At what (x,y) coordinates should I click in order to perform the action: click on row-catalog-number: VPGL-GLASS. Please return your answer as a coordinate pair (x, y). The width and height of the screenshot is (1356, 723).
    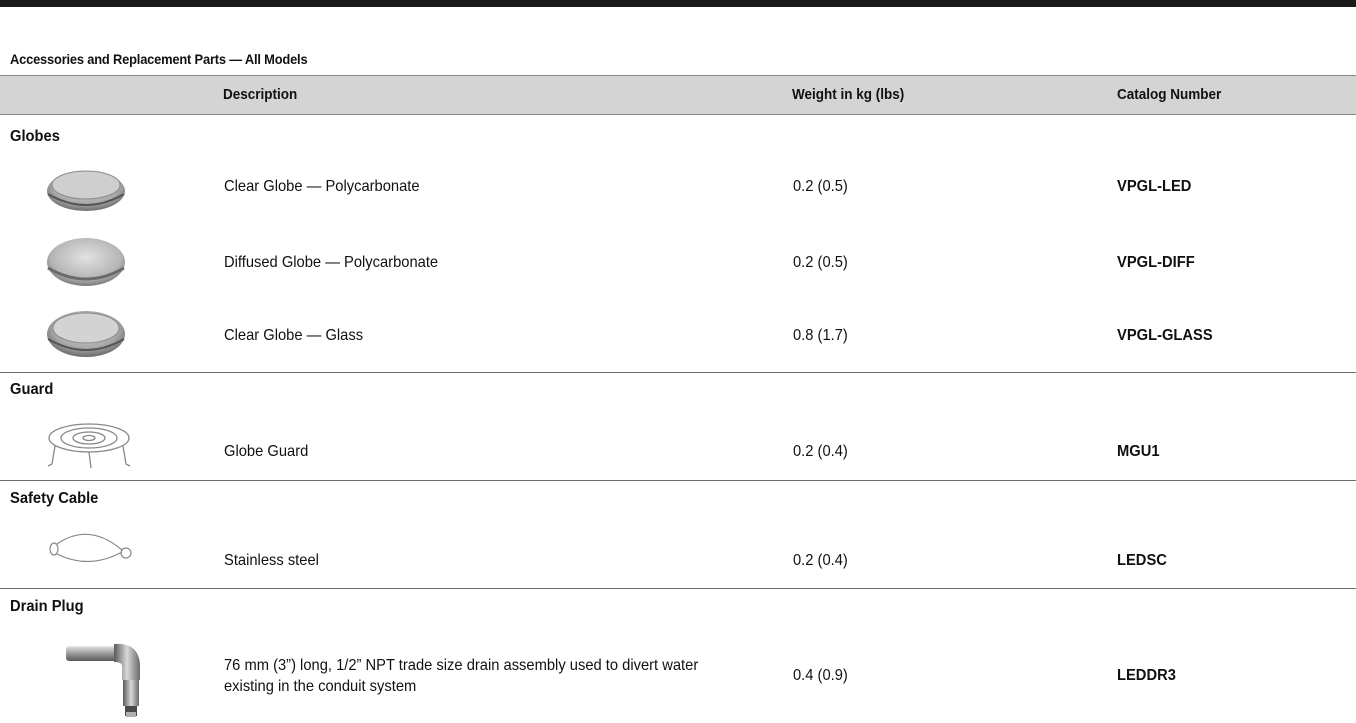
    Looking at the image, I should click on (1165, 335).